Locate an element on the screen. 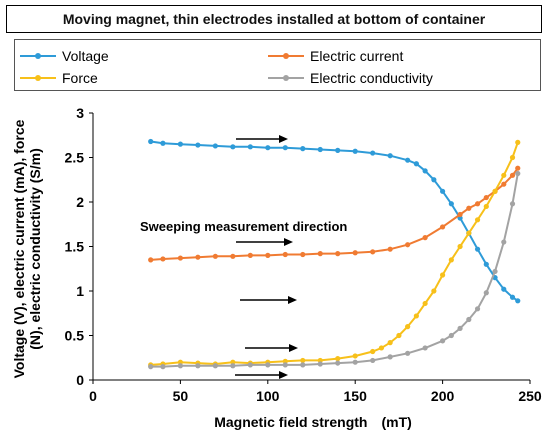 This screenshot has width=550, height=442. annotation-label: Sweeping measurement direction is located at coordinates (243, 226).